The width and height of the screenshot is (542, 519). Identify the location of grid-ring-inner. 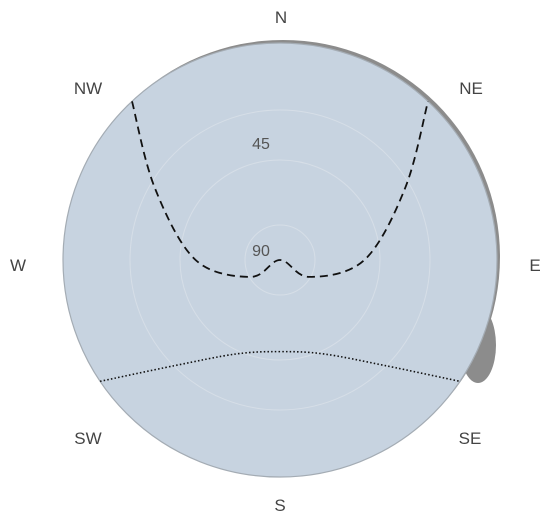
(280, 260).